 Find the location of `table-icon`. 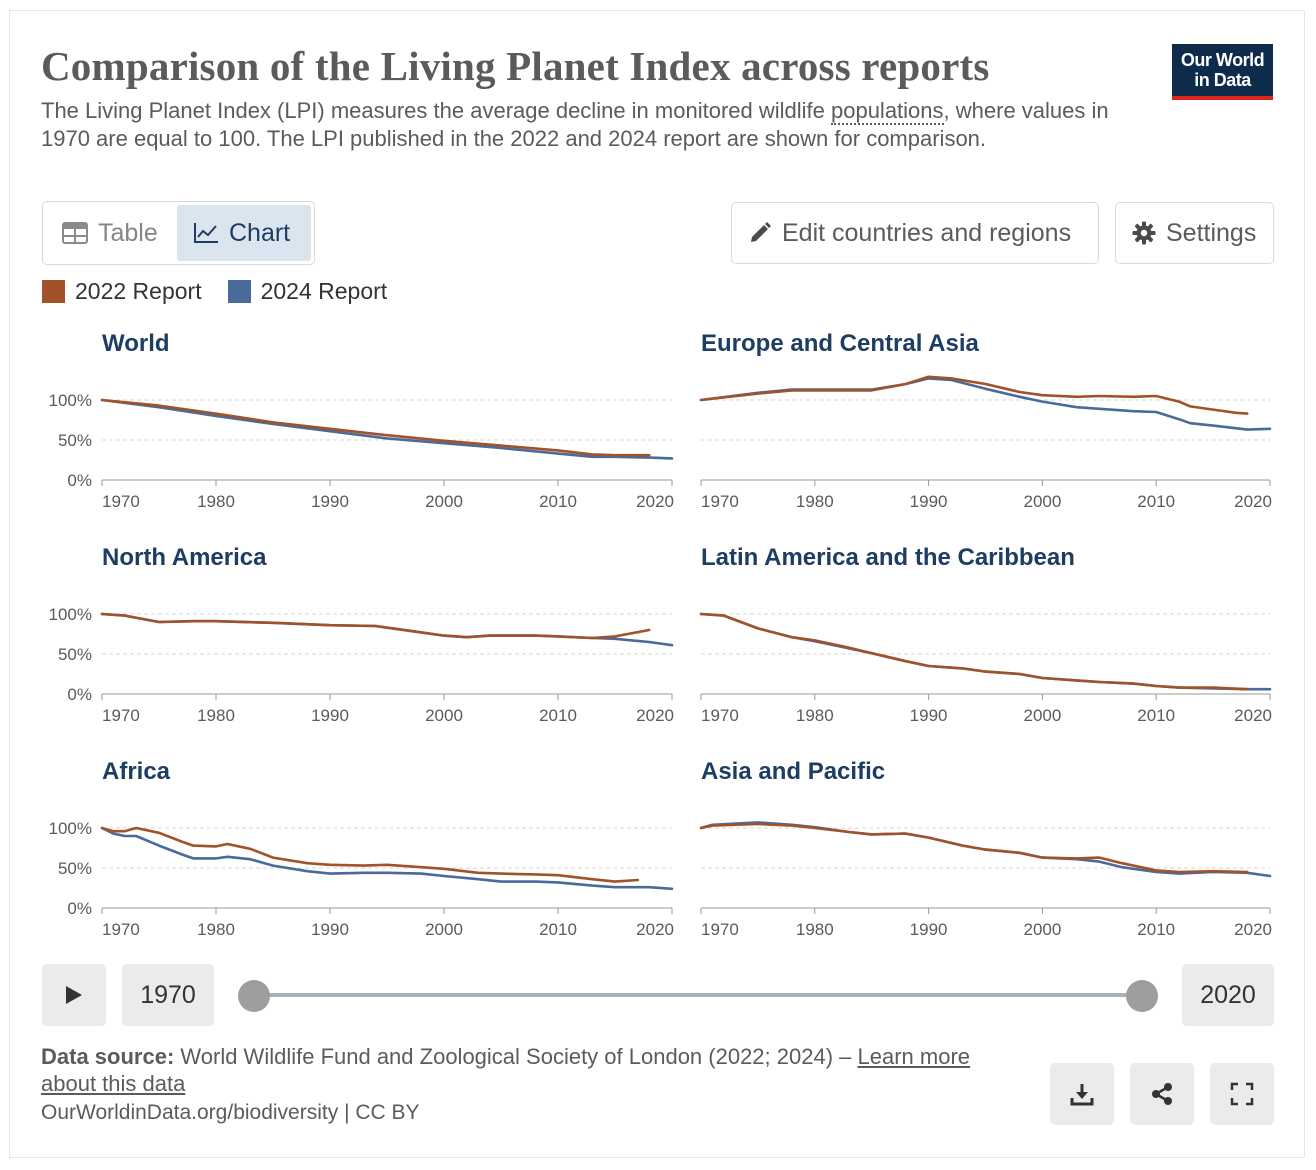

table-icon is located at coordinates (75, 233).